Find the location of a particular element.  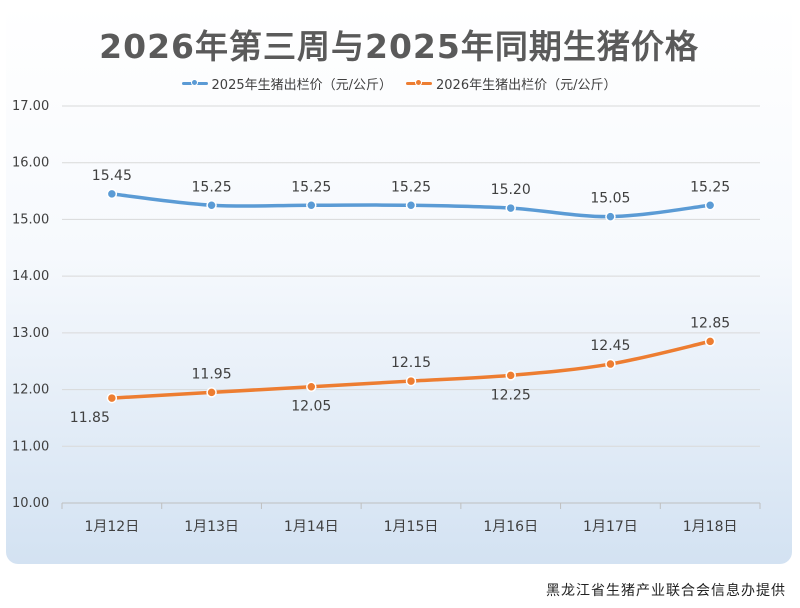

x-tick-label: 1月18日 is located at coordinates (710, 527).